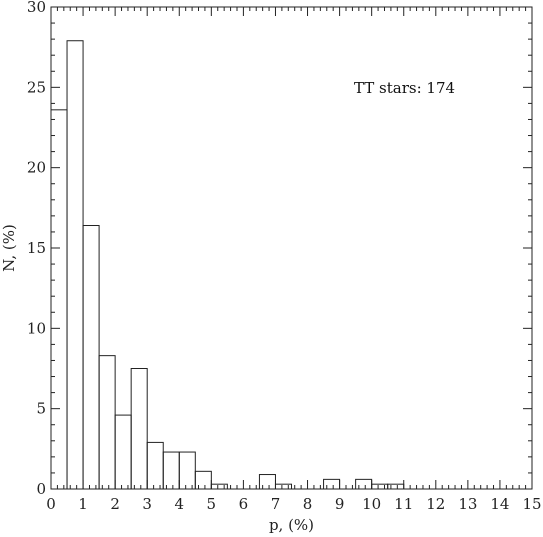  What do you see at coordinates (499, 504) in the screenshot?
I see `x-tick-label: 14` at bounding box center [499, 504].